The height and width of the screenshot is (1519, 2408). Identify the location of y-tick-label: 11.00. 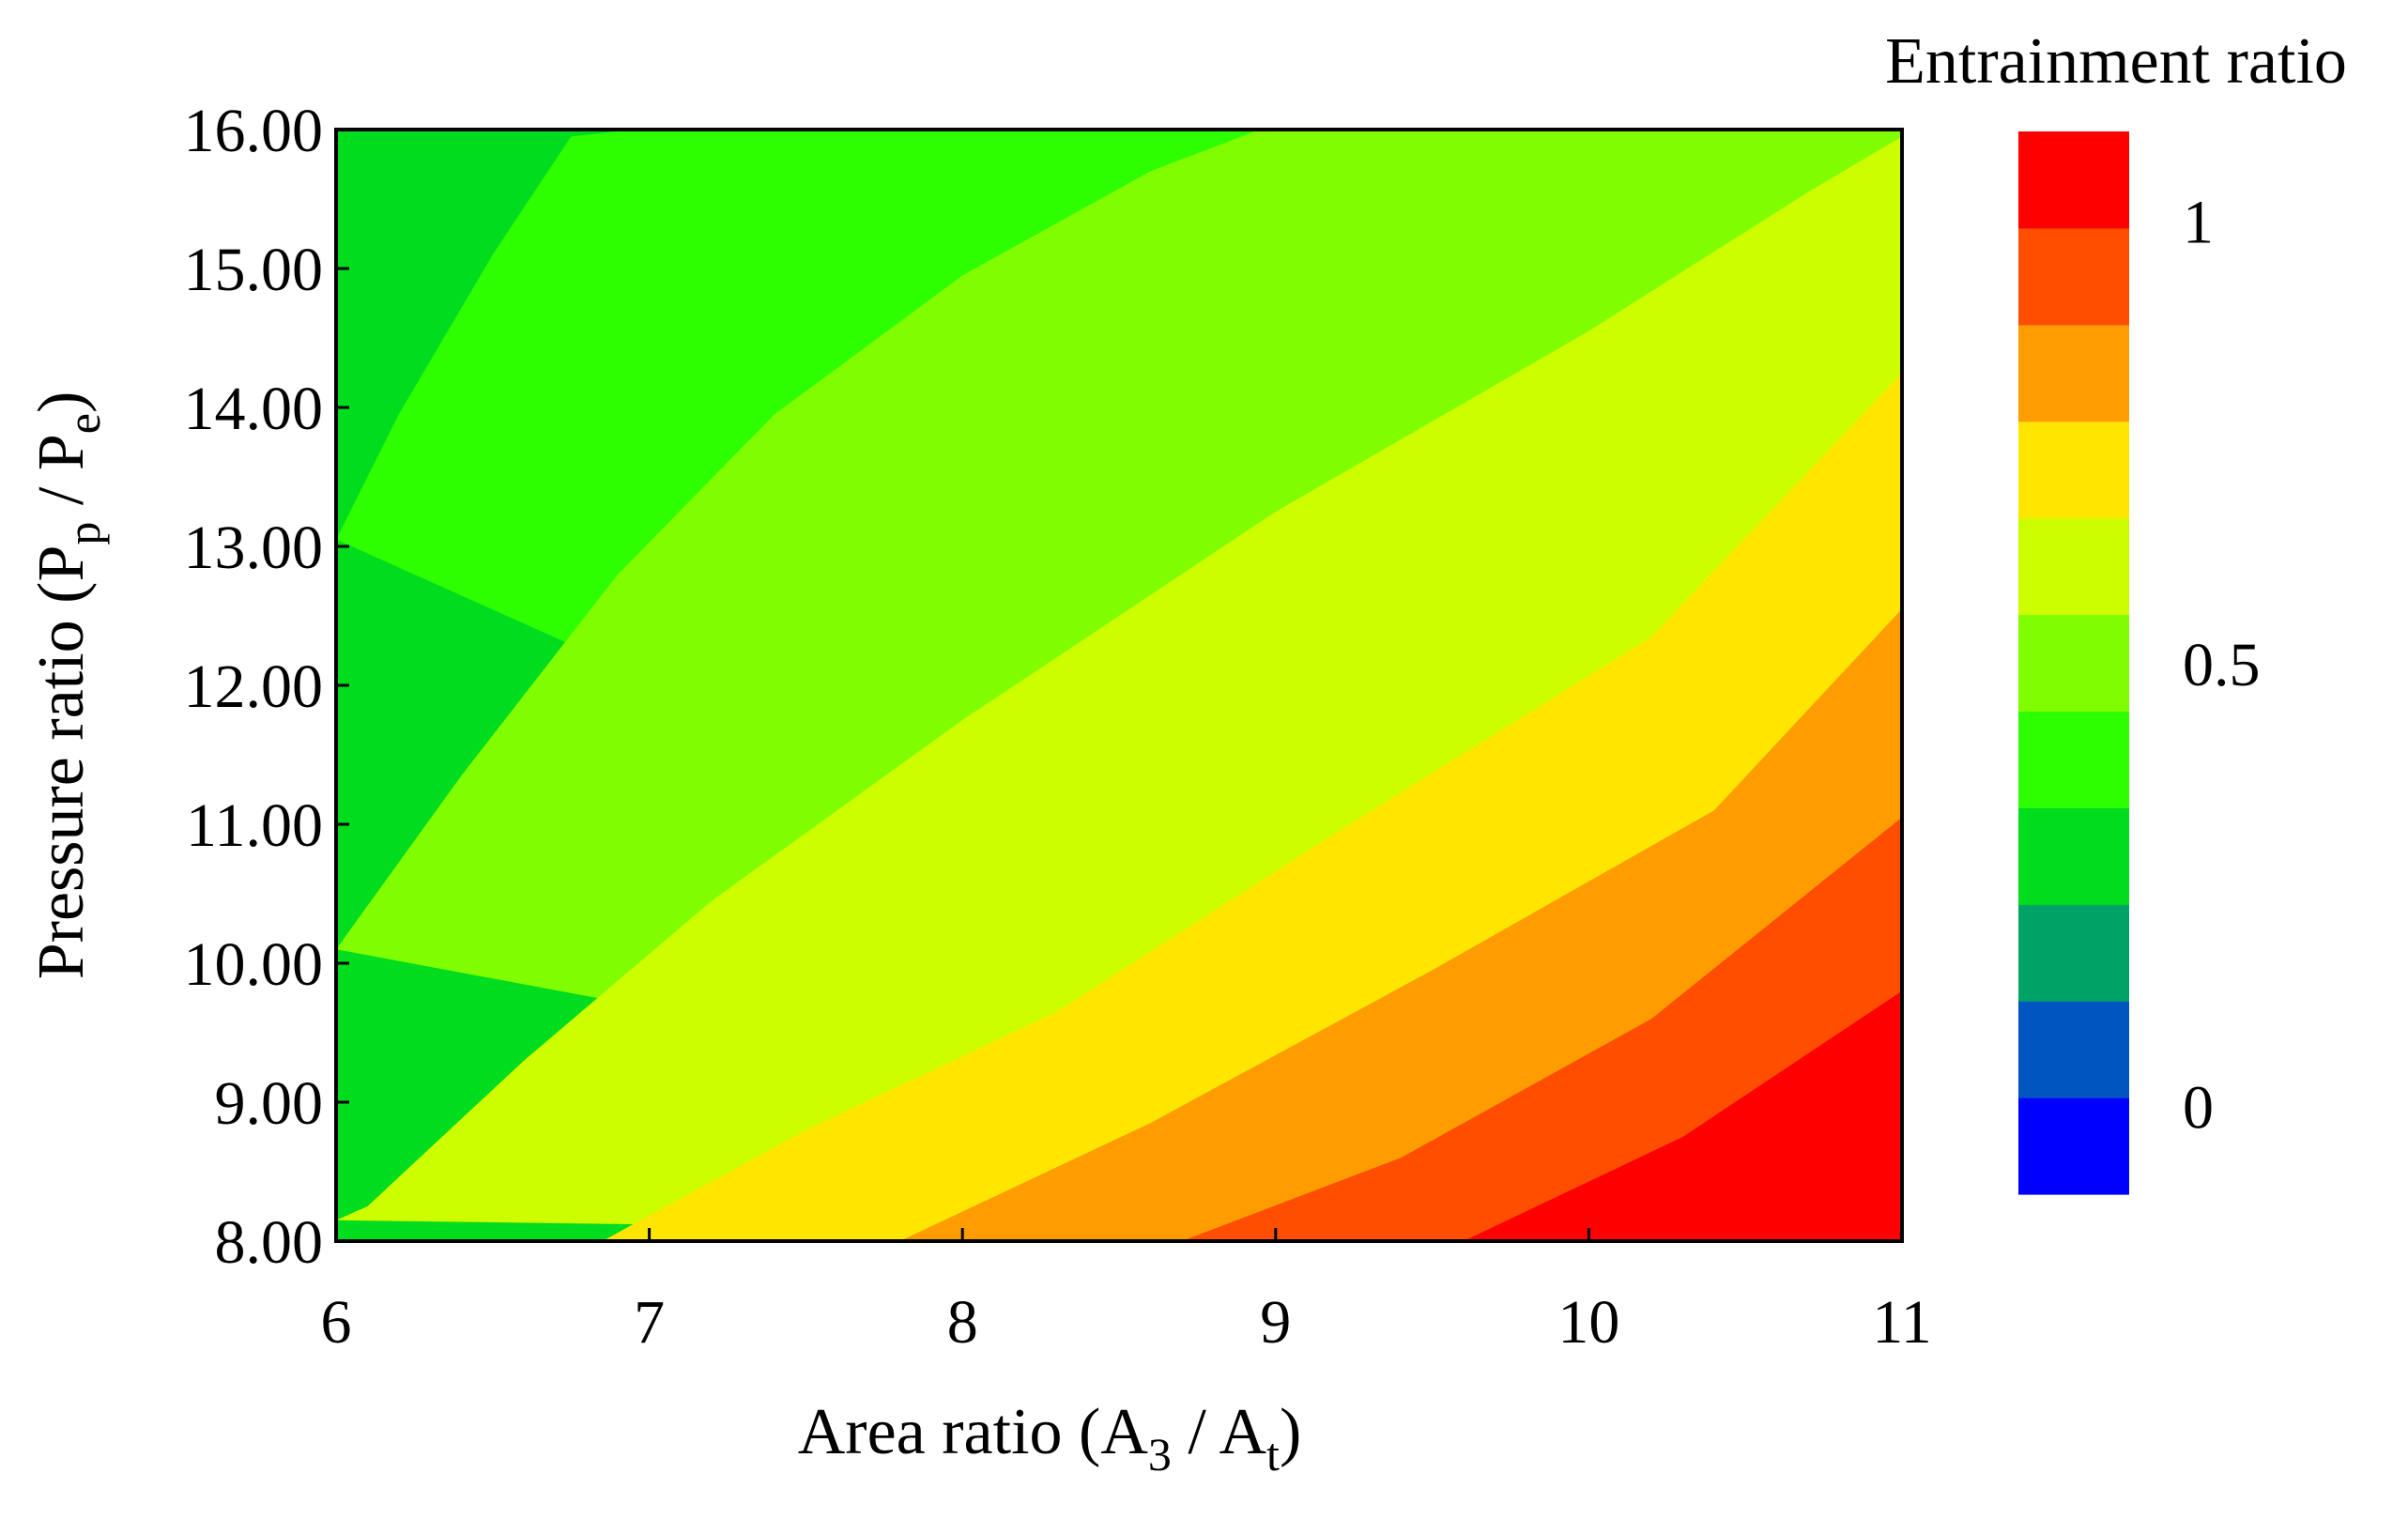
(254, 825).